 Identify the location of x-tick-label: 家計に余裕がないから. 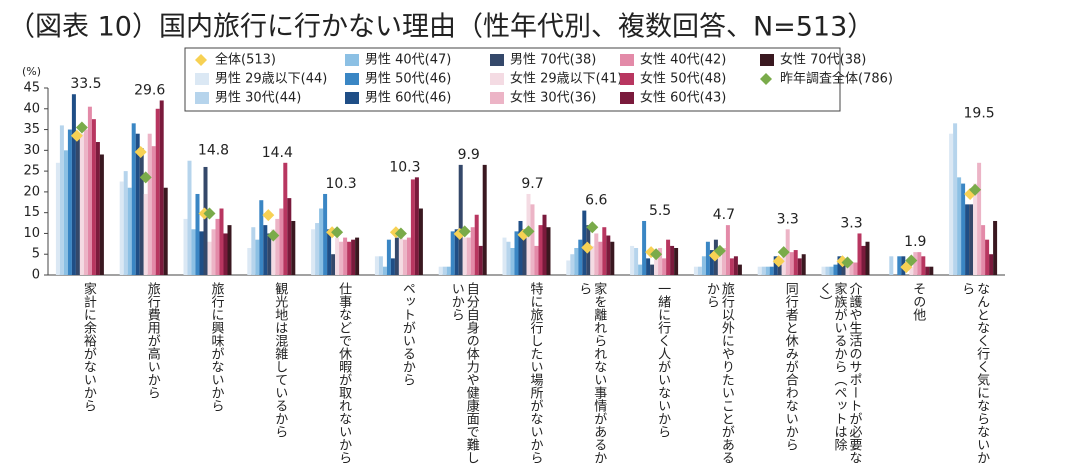
(88, 347).